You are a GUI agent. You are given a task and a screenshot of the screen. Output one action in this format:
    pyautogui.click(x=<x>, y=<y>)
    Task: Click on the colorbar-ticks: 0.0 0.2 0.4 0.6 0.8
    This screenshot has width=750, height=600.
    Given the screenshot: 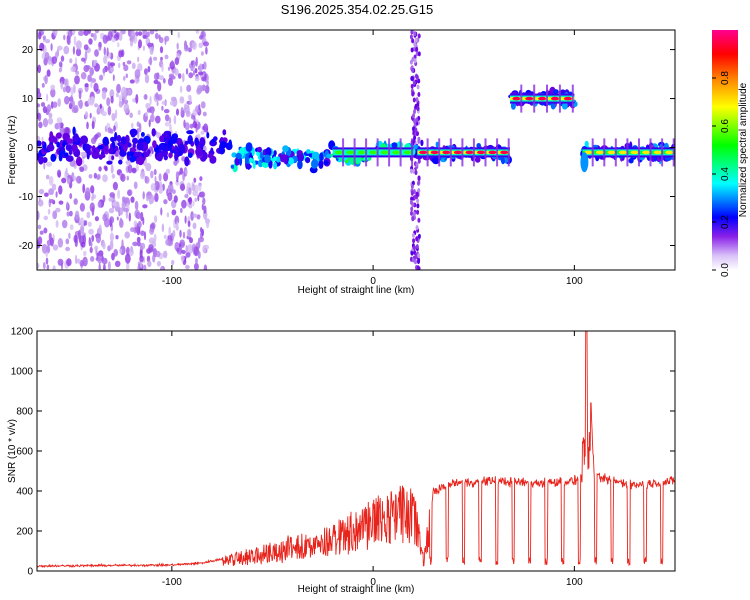 What is the action you would take?
    pyautogui.click(x=721, y=174)
    